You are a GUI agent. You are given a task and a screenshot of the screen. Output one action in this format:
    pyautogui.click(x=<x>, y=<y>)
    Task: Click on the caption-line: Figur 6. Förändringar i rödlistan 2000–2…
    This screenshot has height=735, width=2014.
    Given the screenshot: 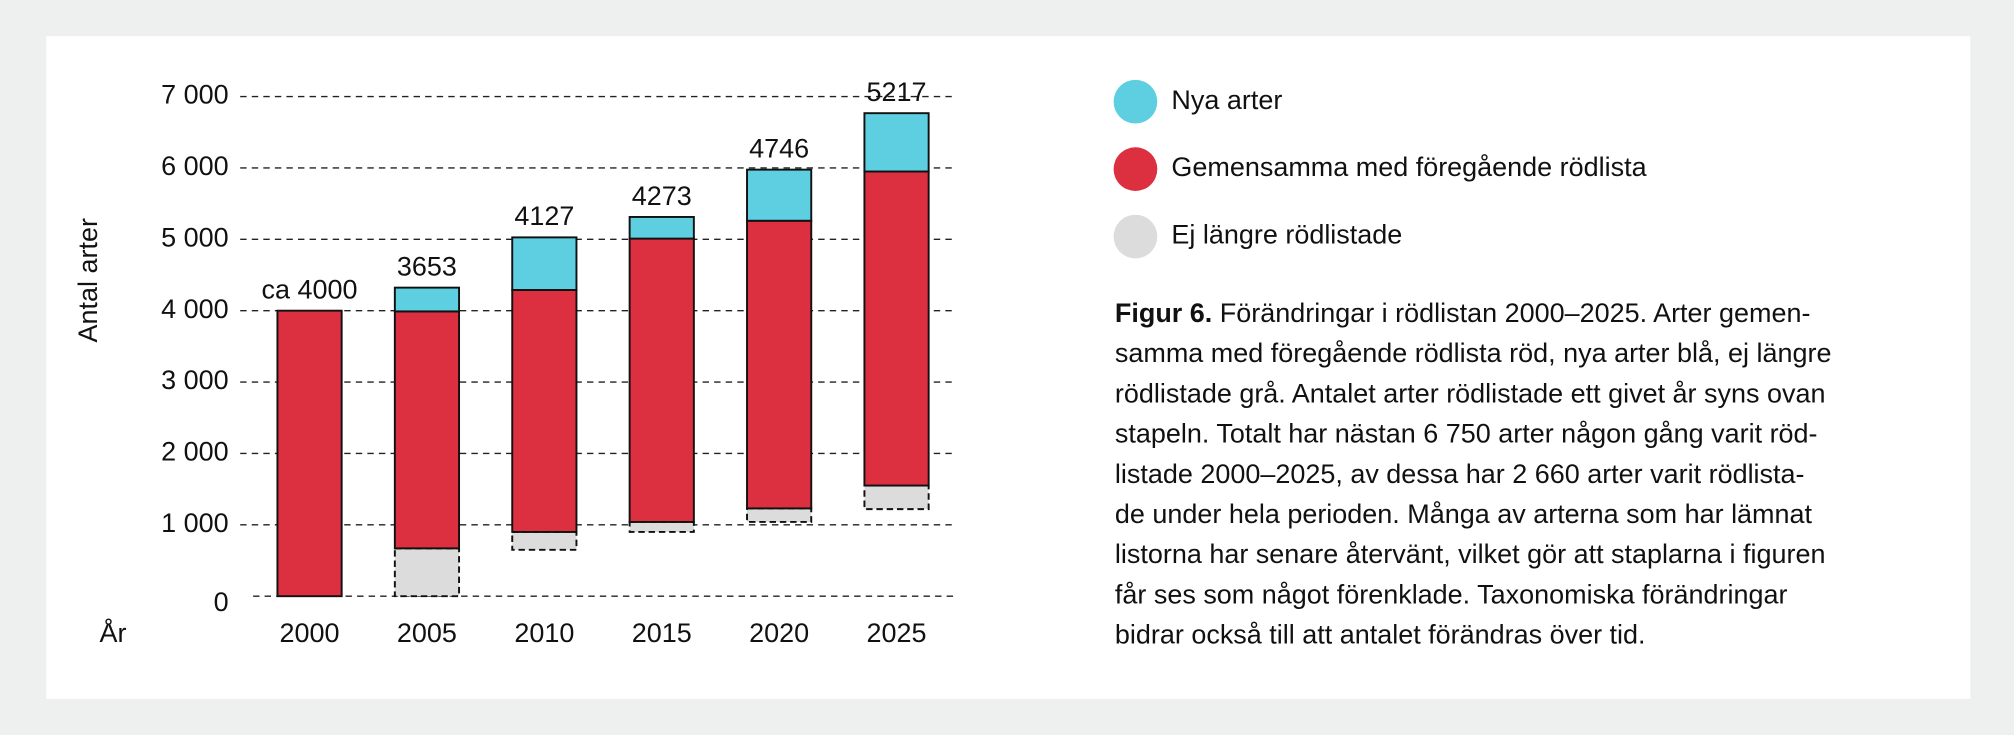 What is the action you would take?
    pyautogui.click(x=1463, y=313)
    